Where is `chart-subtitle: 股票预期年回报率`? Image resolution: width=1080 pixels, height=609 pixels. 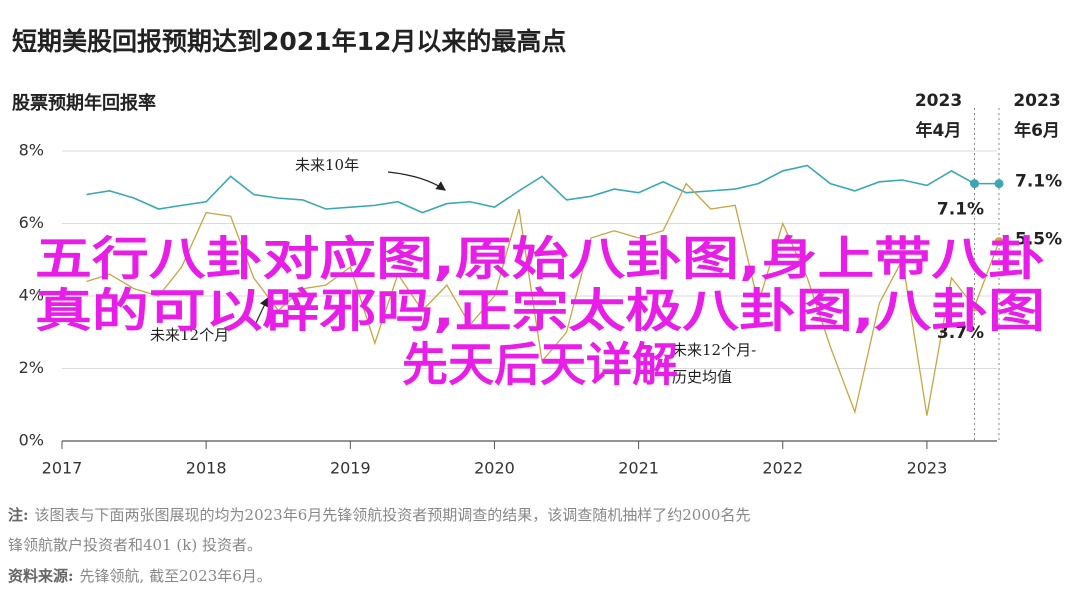 chart-subtitle: 股票预期年回报率 is located at coordinates (83, 103).